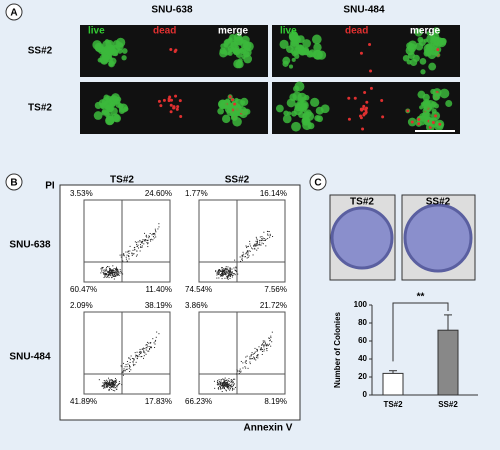 This screenshot has width=500, height=450. What do you see at coordinates (164, 31) in the screenshot?
I see `channel-label: dead` at bounding box center [164, 31].